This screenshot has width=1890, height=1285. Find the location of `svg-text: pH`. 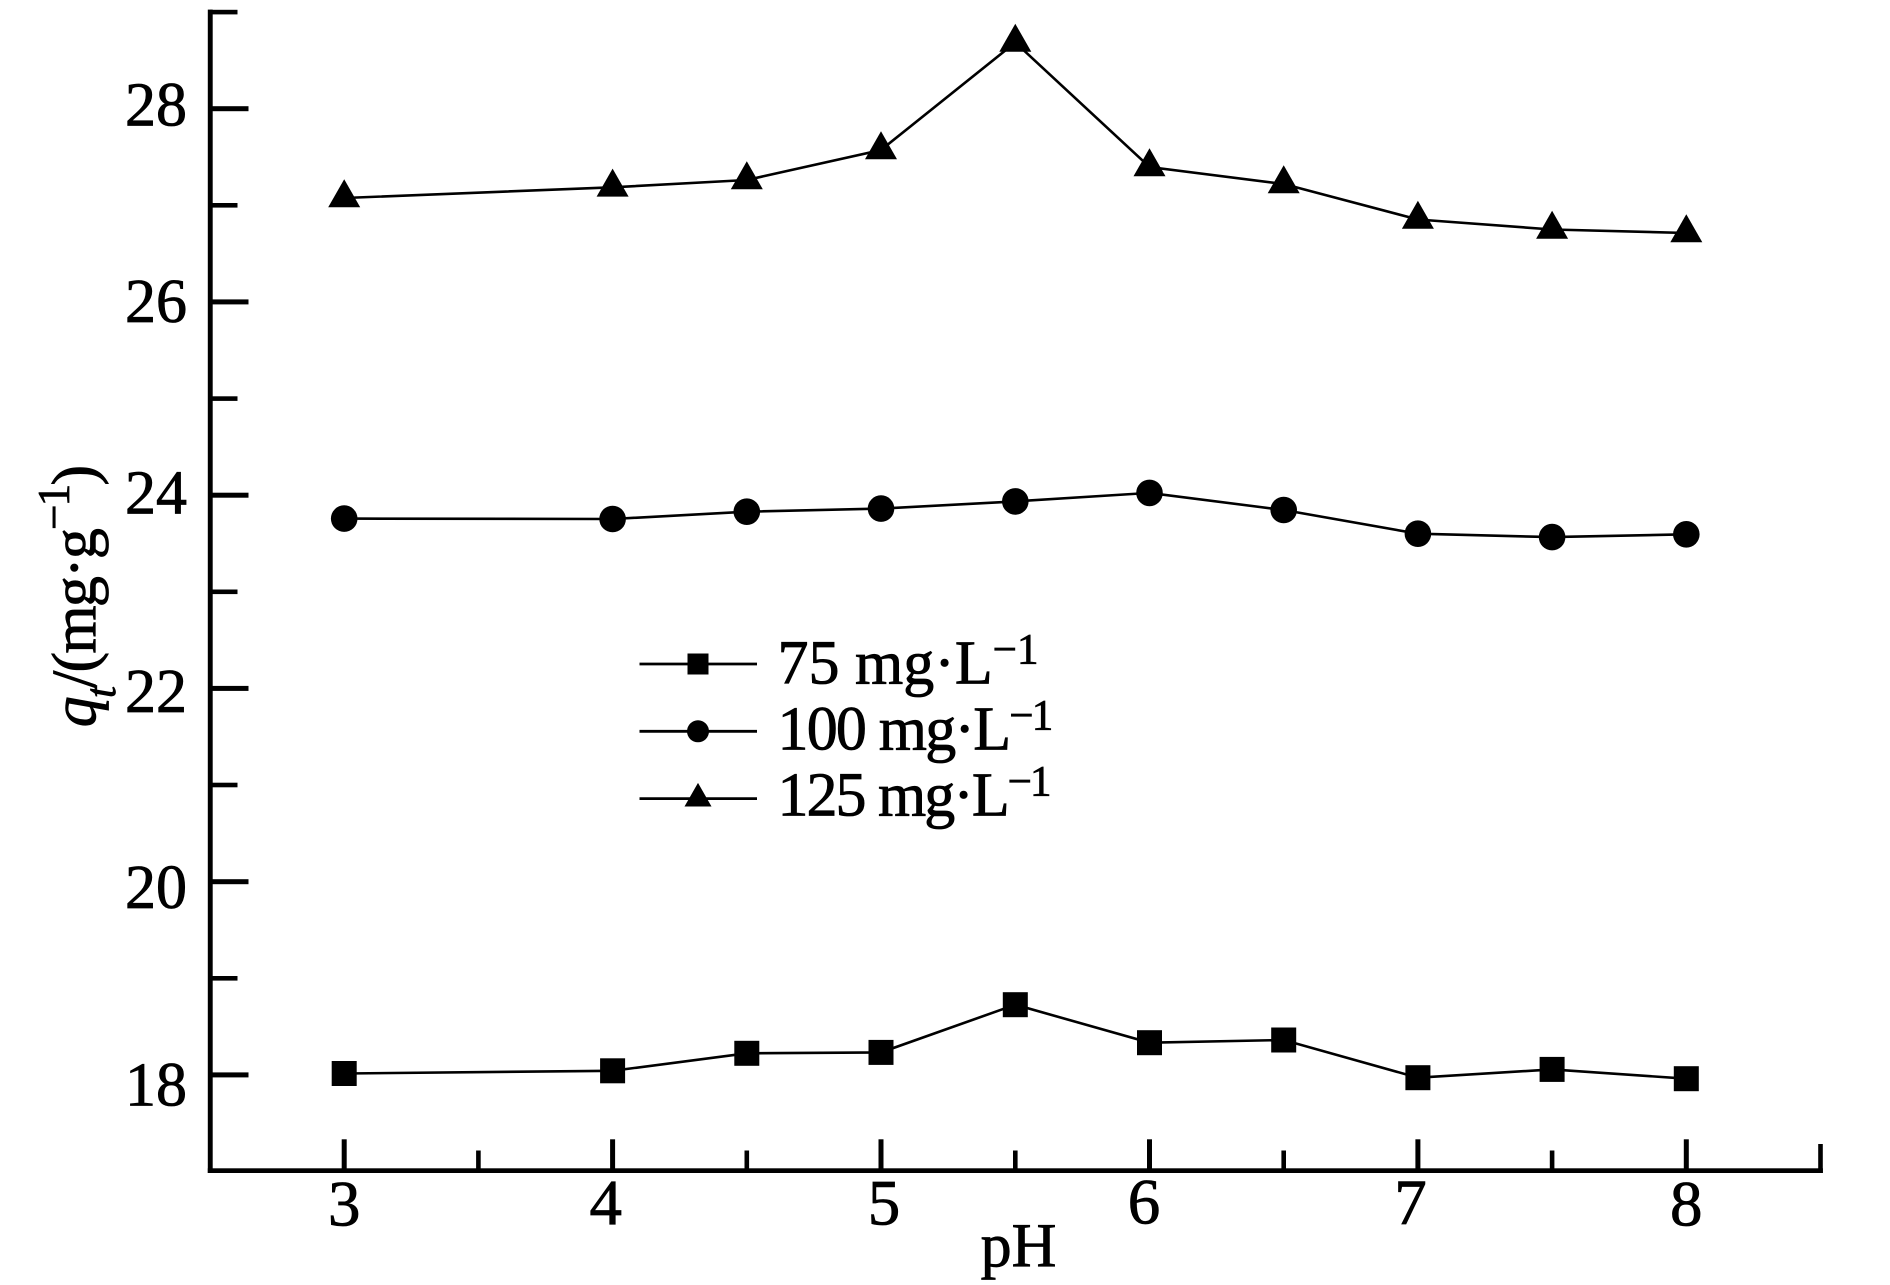

svg-text: pH is located at coordinates (1019, 1246).